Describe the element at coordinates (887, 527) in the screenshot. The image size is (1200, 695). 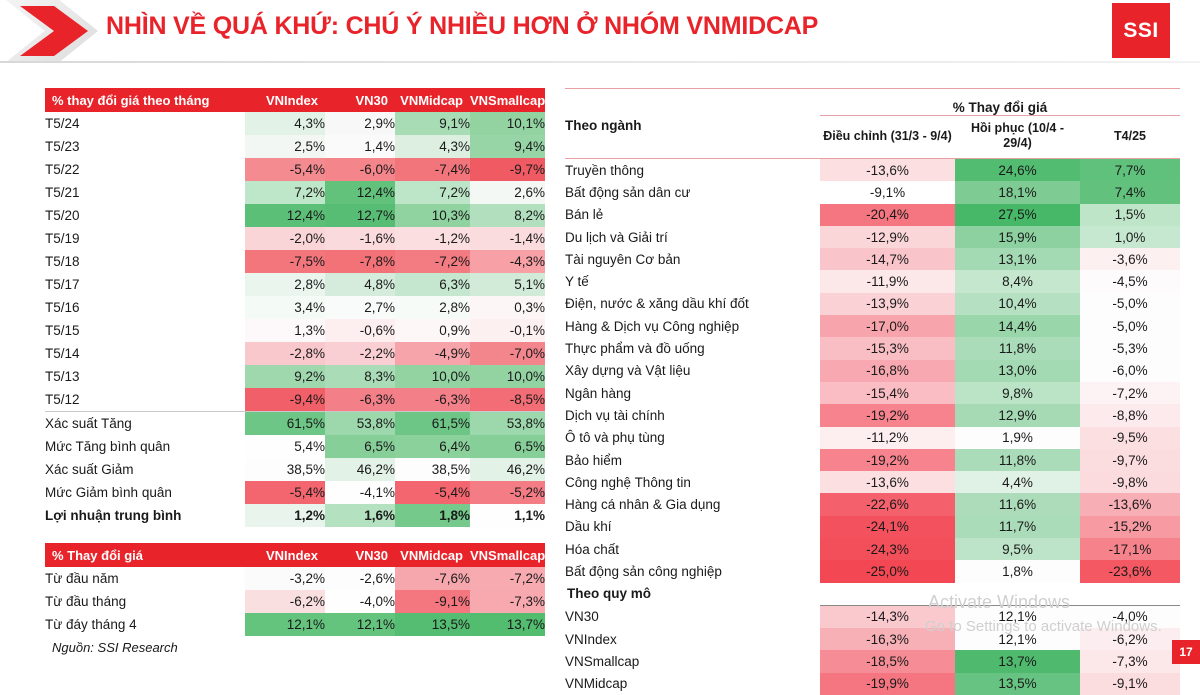
I see `table-cell: -24,1%` at that location.